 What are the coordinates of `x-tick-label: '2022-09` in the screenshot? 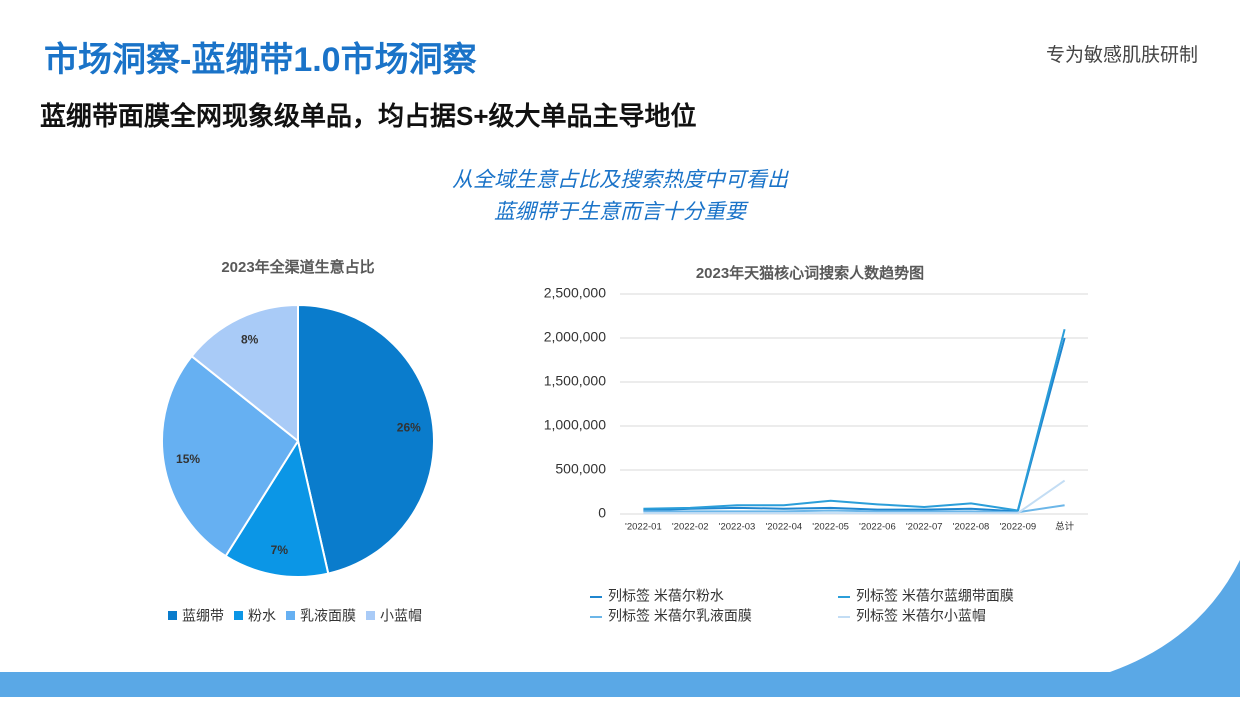 It's located at (1017, 527).